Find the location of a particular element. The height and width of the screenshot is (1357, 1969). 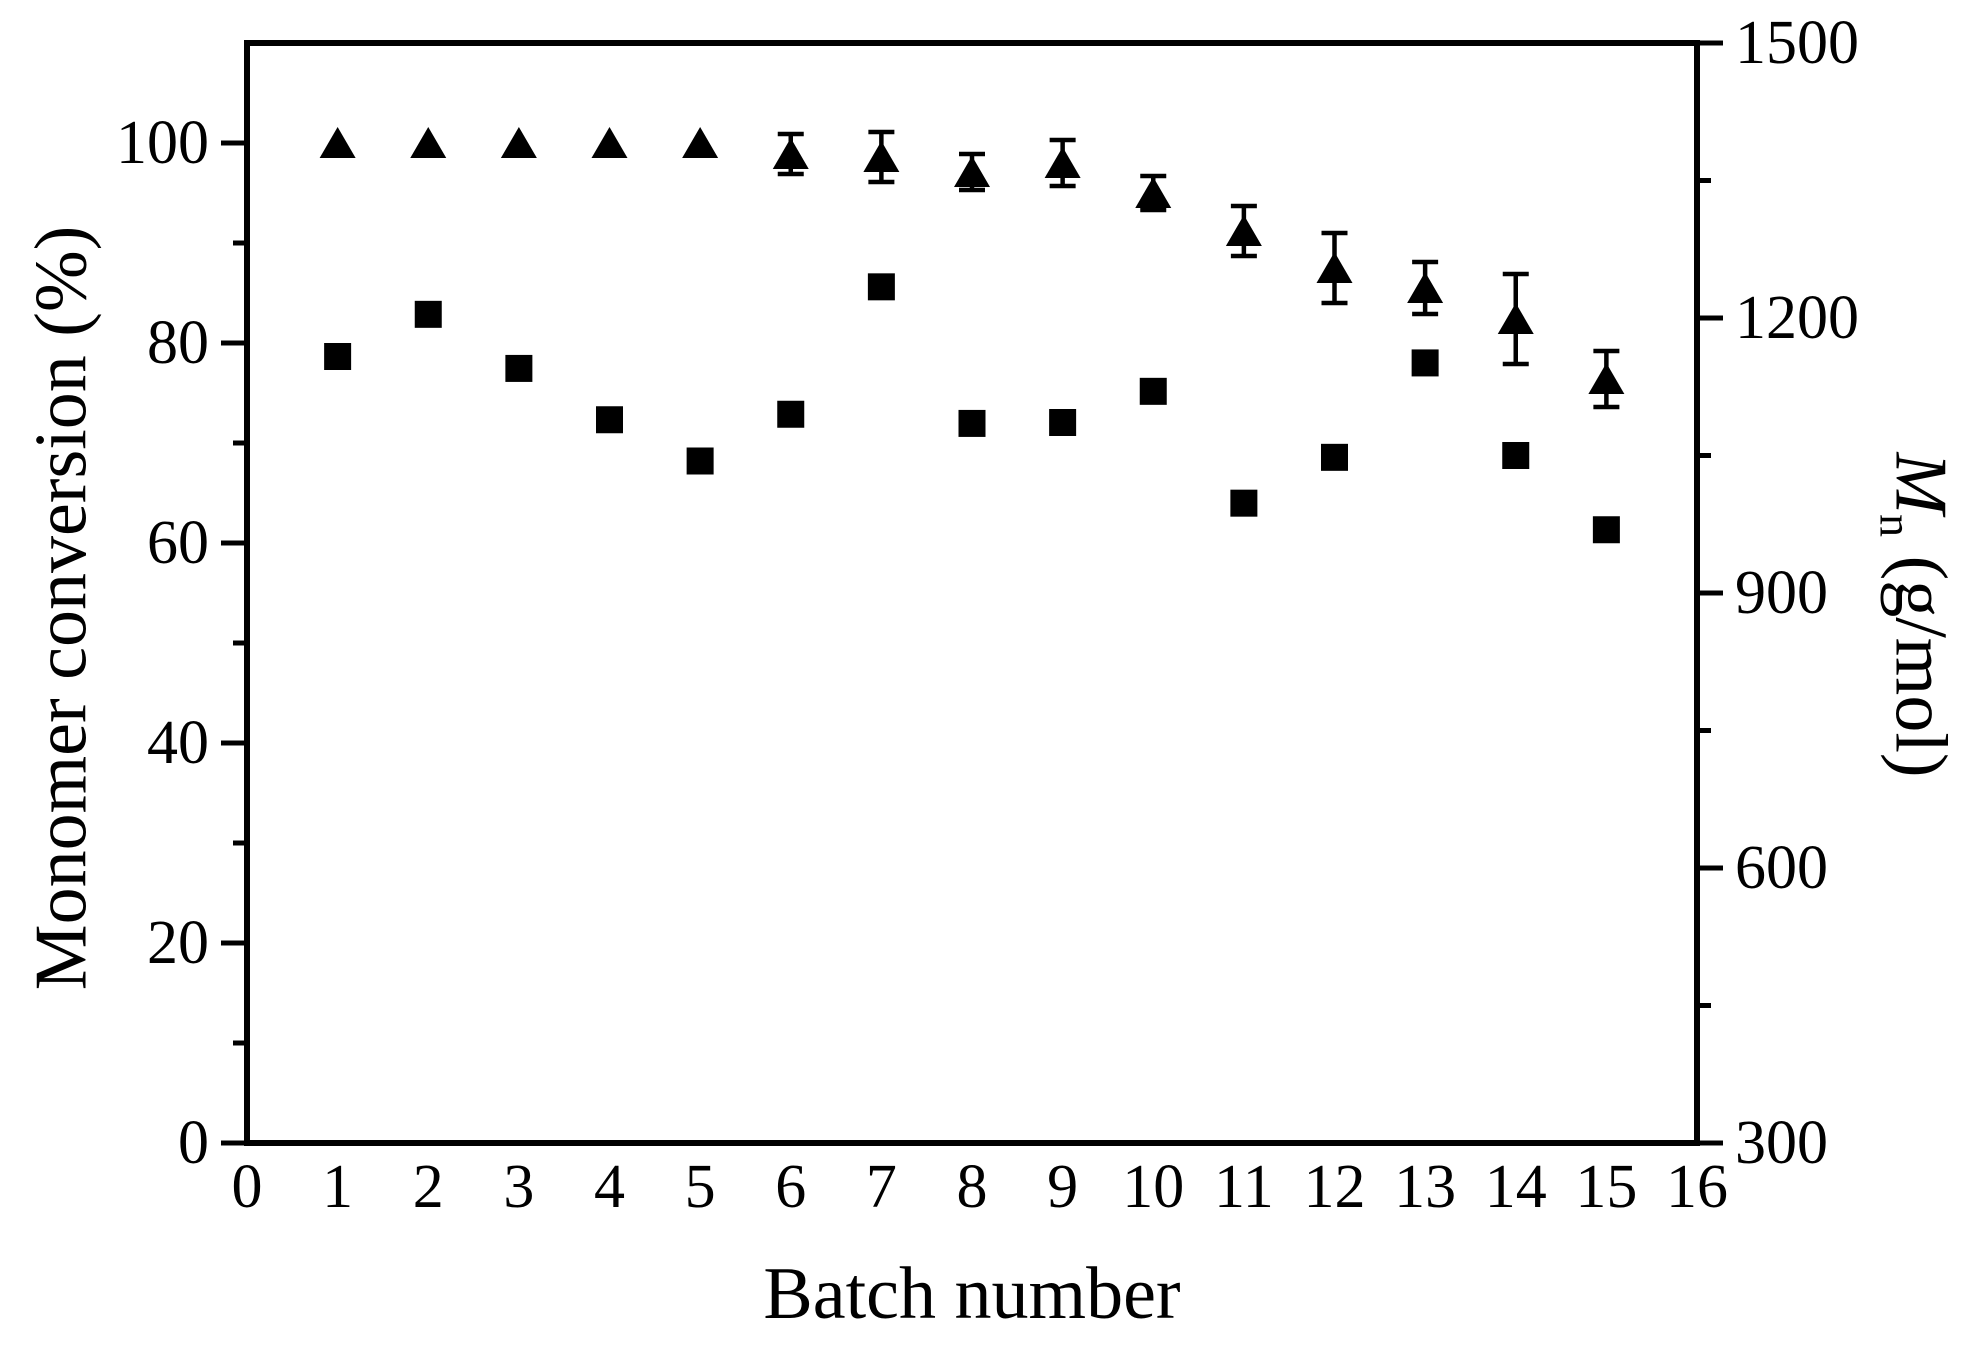

left-tick-label: 60 is located at coordinates (178, 543).